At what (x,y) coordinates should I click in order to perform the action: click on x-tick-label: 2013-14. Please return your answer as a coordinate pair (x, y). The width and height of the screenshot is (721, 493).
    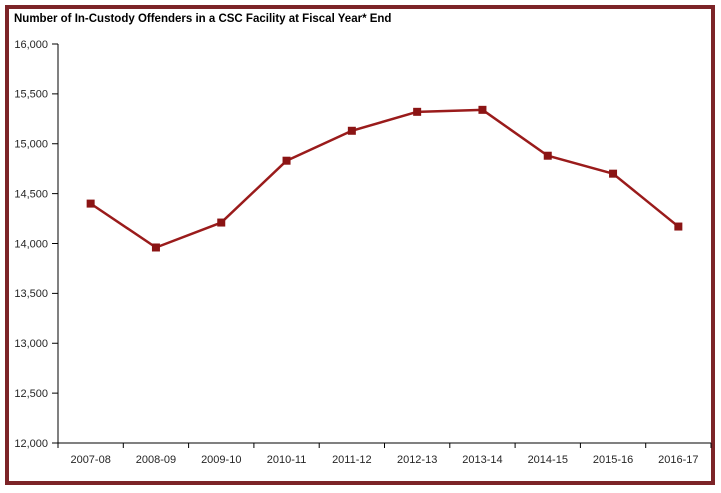
    Looking at the image, I should click on (482, 460).